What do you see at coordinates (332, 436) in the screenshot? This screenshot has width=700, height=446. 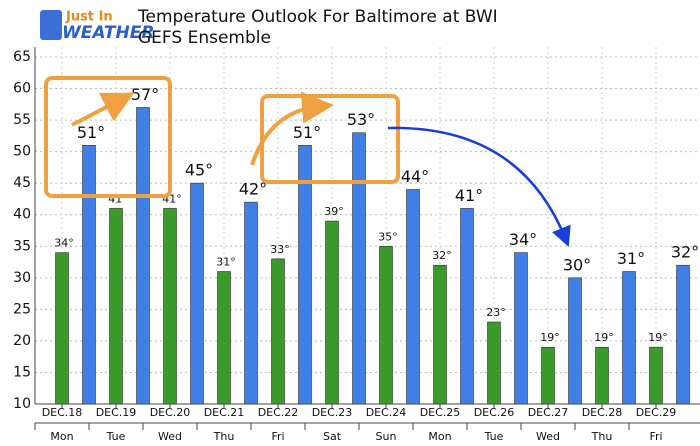 I see `day-label: Sat` at bounding box center [332, 436].